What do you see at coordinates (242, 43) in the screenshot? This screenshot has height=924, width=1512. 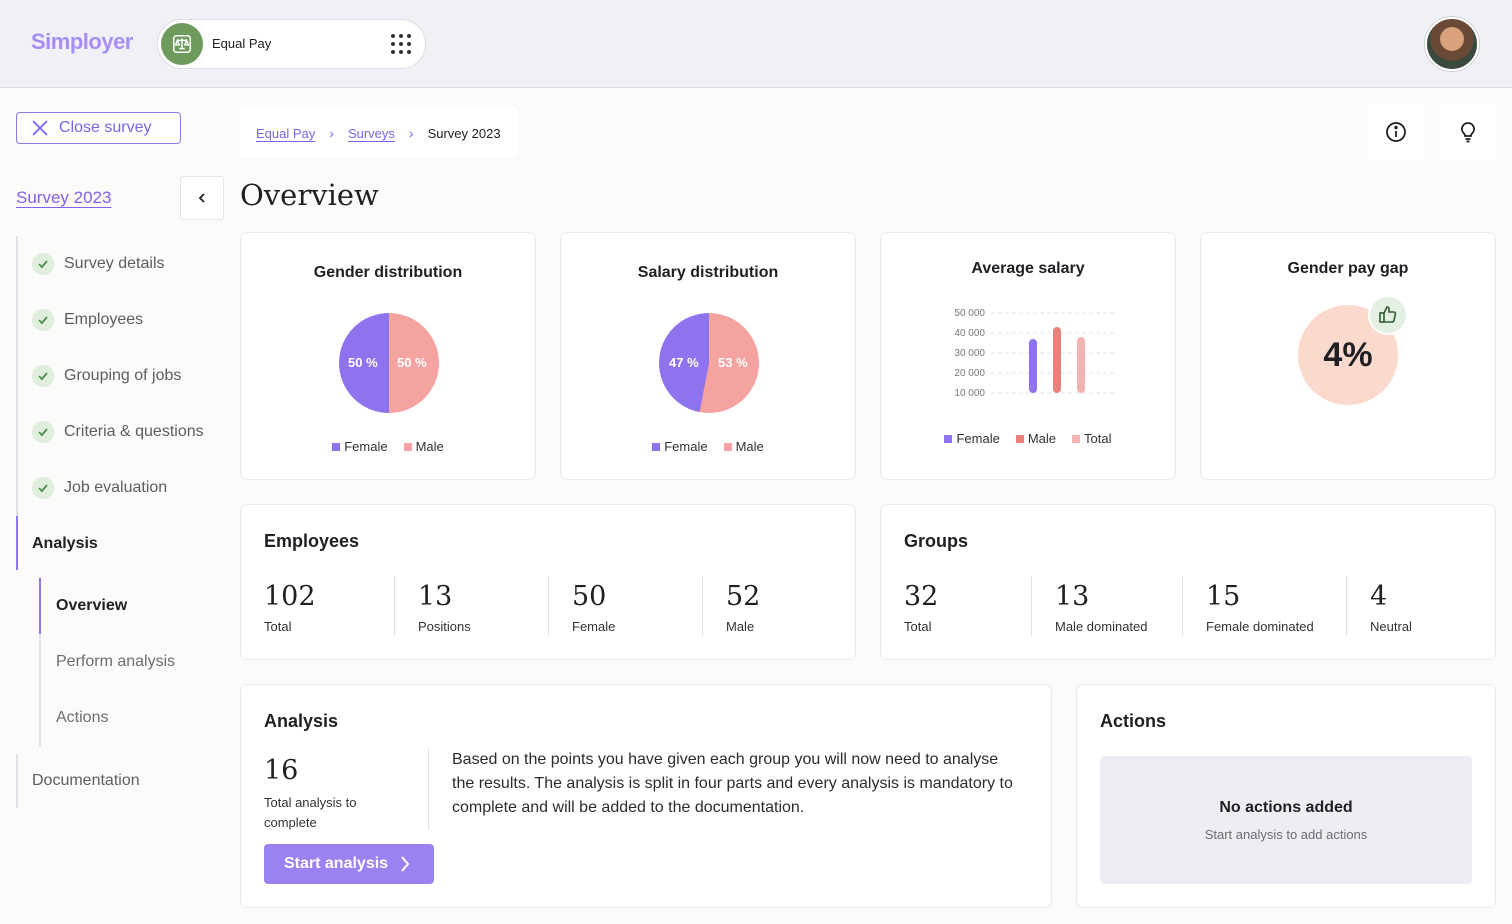 I see `app-name: Equal Pay` at bounding box center [242, 43].